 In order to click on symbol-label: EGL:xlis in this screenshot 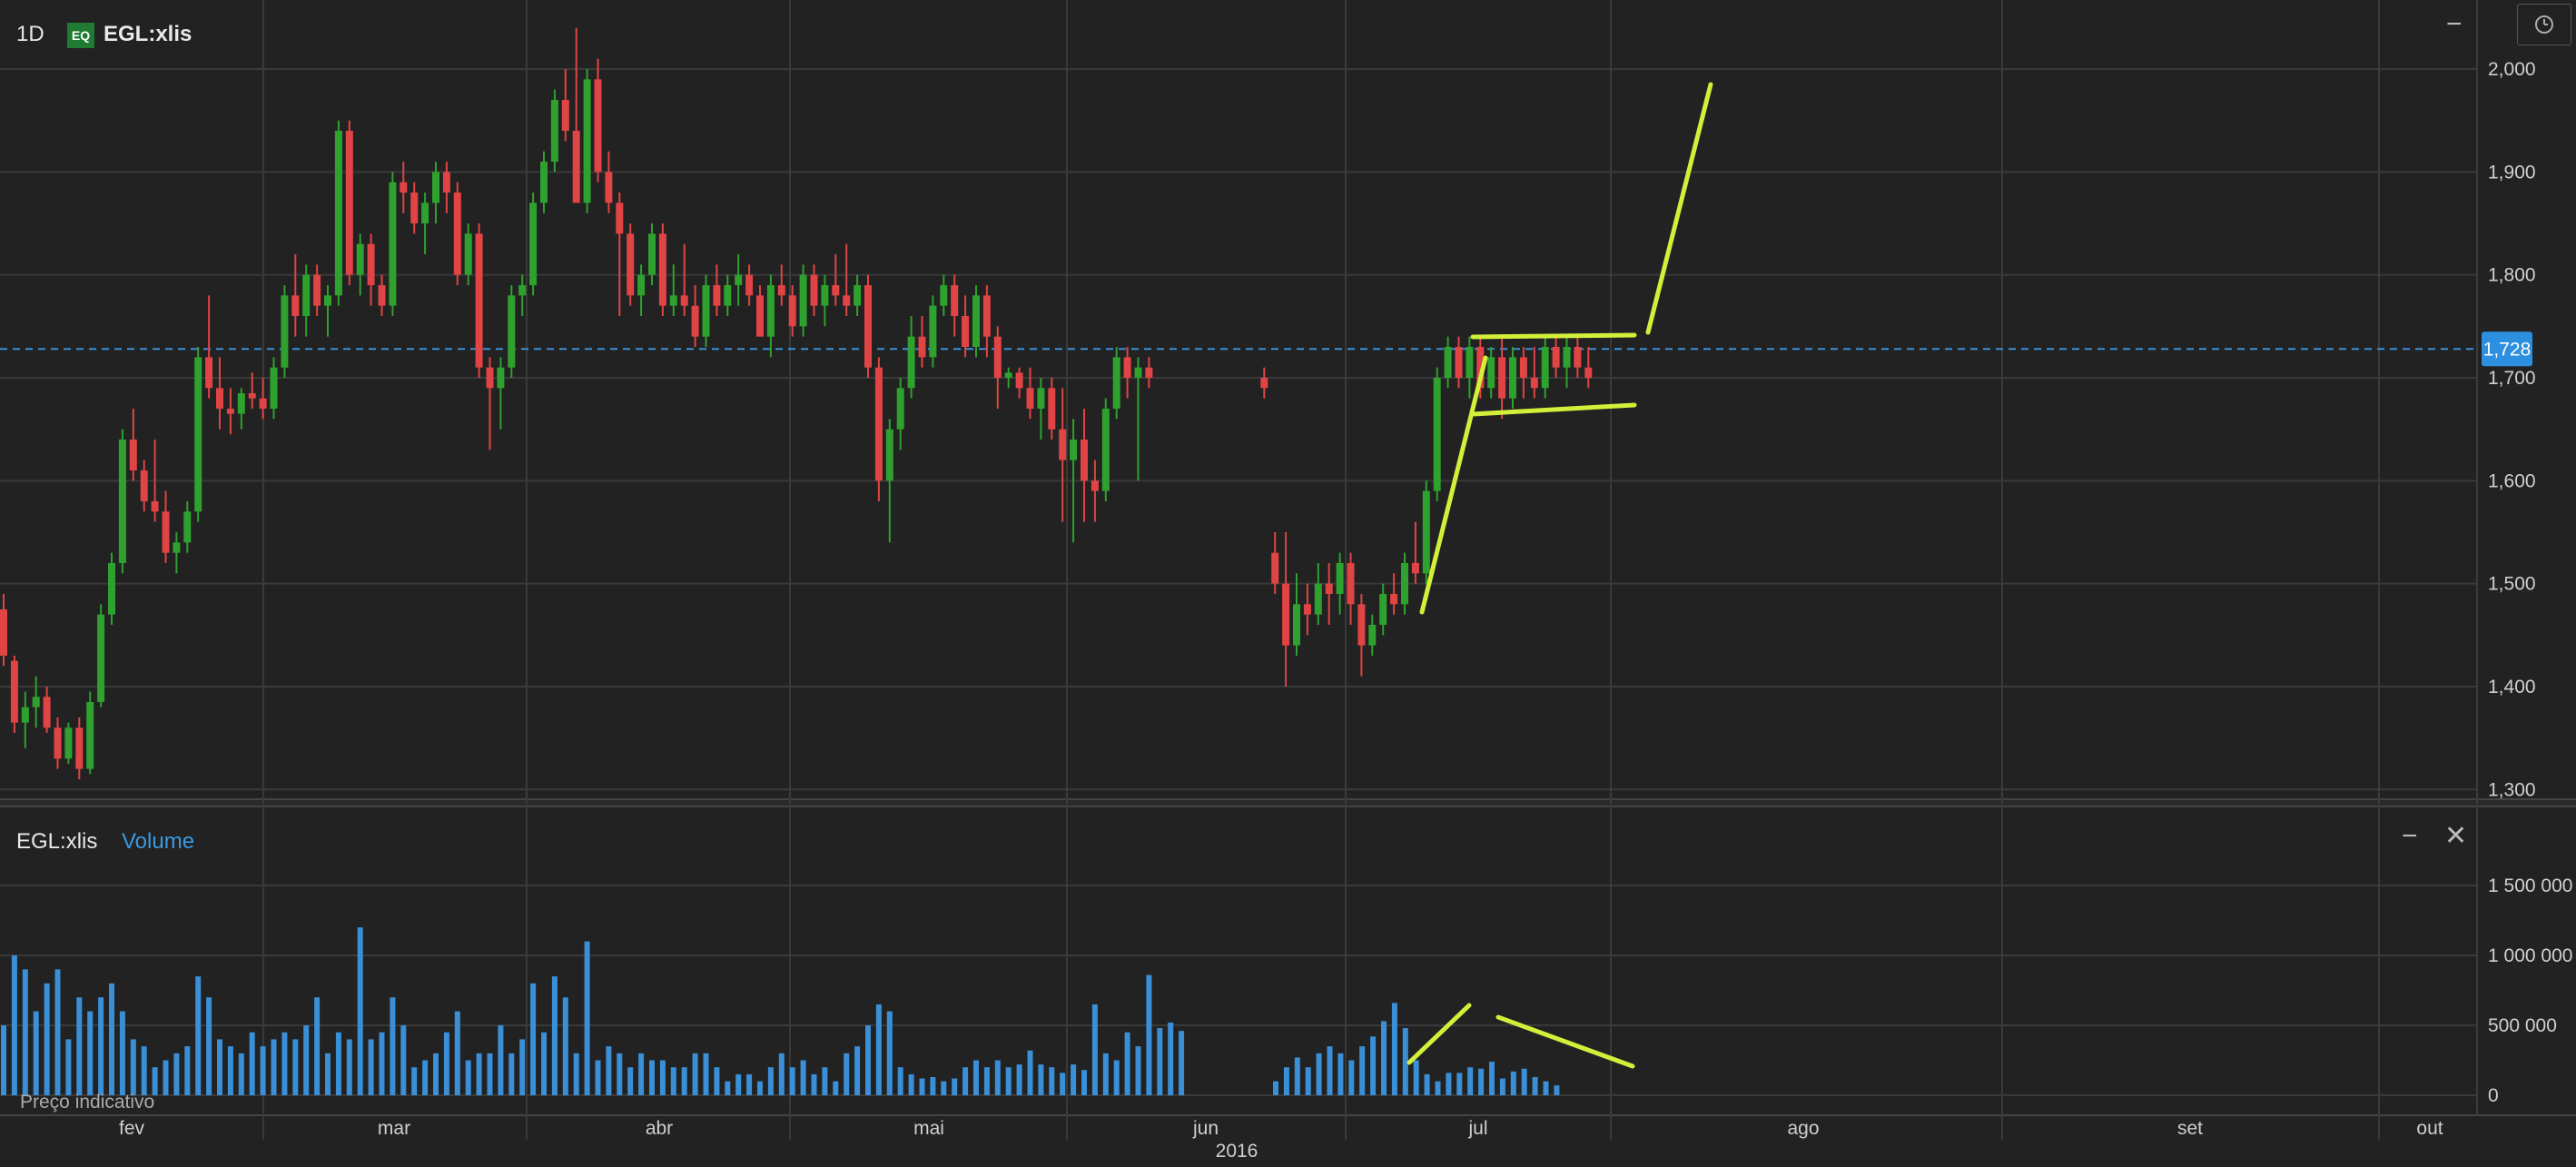, I will do `click(148, 34)`.